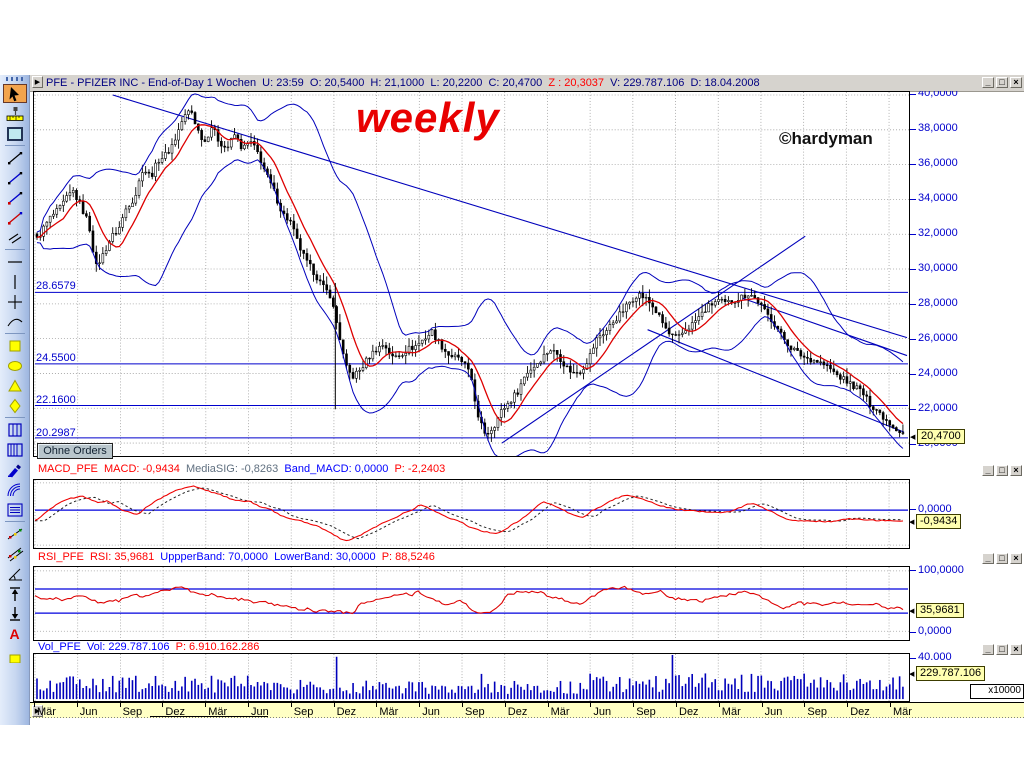  I want to click on macd-pointer-icon: ◀, so click(912, 522).